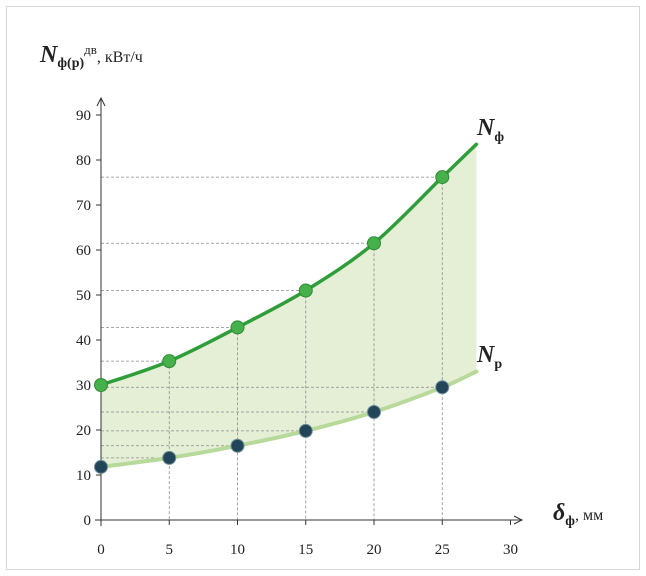  What do you see at coordinates (305, 550) in the screenshot?
I see `x-tick-label: 15` at bounding box center [305, 550].